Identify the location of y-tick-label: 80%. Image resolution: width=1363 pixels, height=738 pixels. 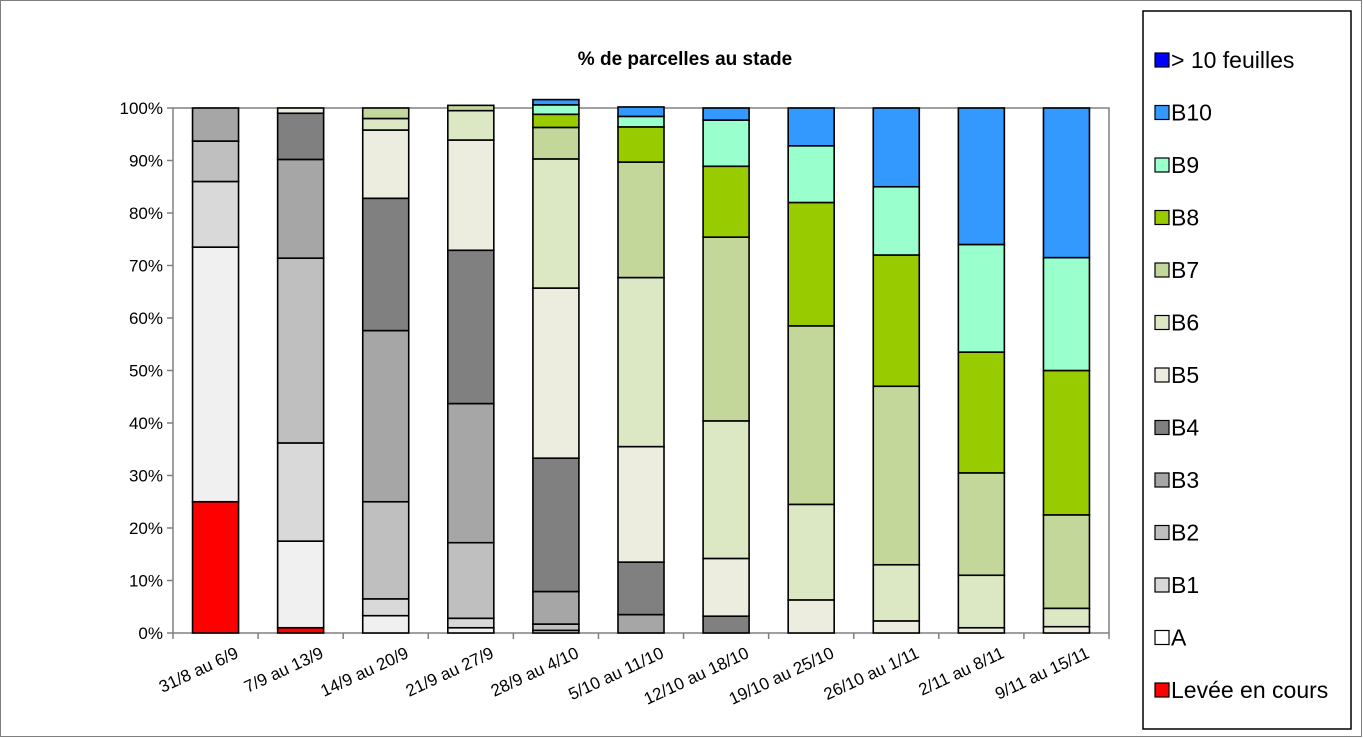
(146, 213).